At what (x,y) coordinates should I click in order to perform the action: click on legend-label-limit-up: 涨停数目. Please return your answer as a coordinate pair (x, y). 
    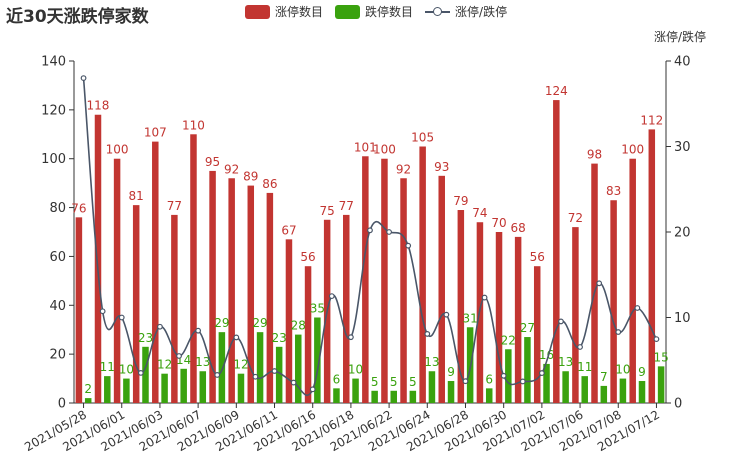
    Looking at the image, I should click on (299, 12).